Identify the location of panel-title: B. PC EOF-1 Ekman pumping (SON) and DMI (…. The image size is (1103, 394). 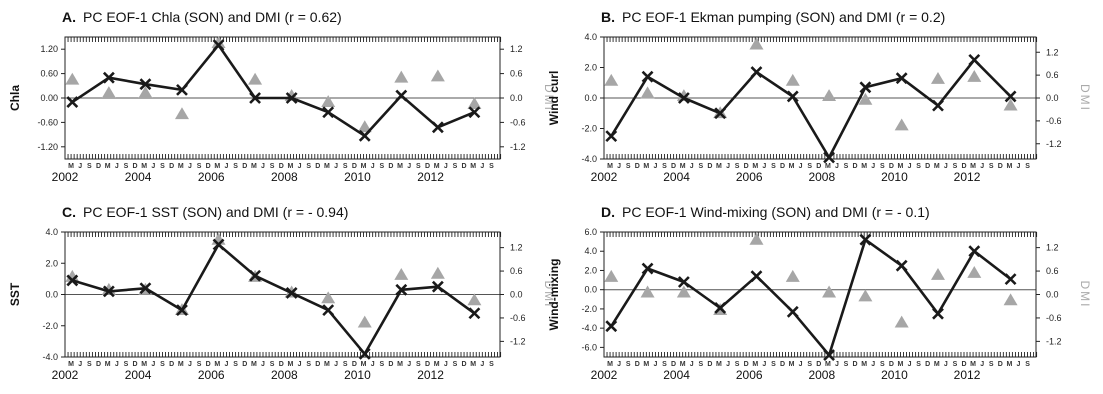
(773, 17).